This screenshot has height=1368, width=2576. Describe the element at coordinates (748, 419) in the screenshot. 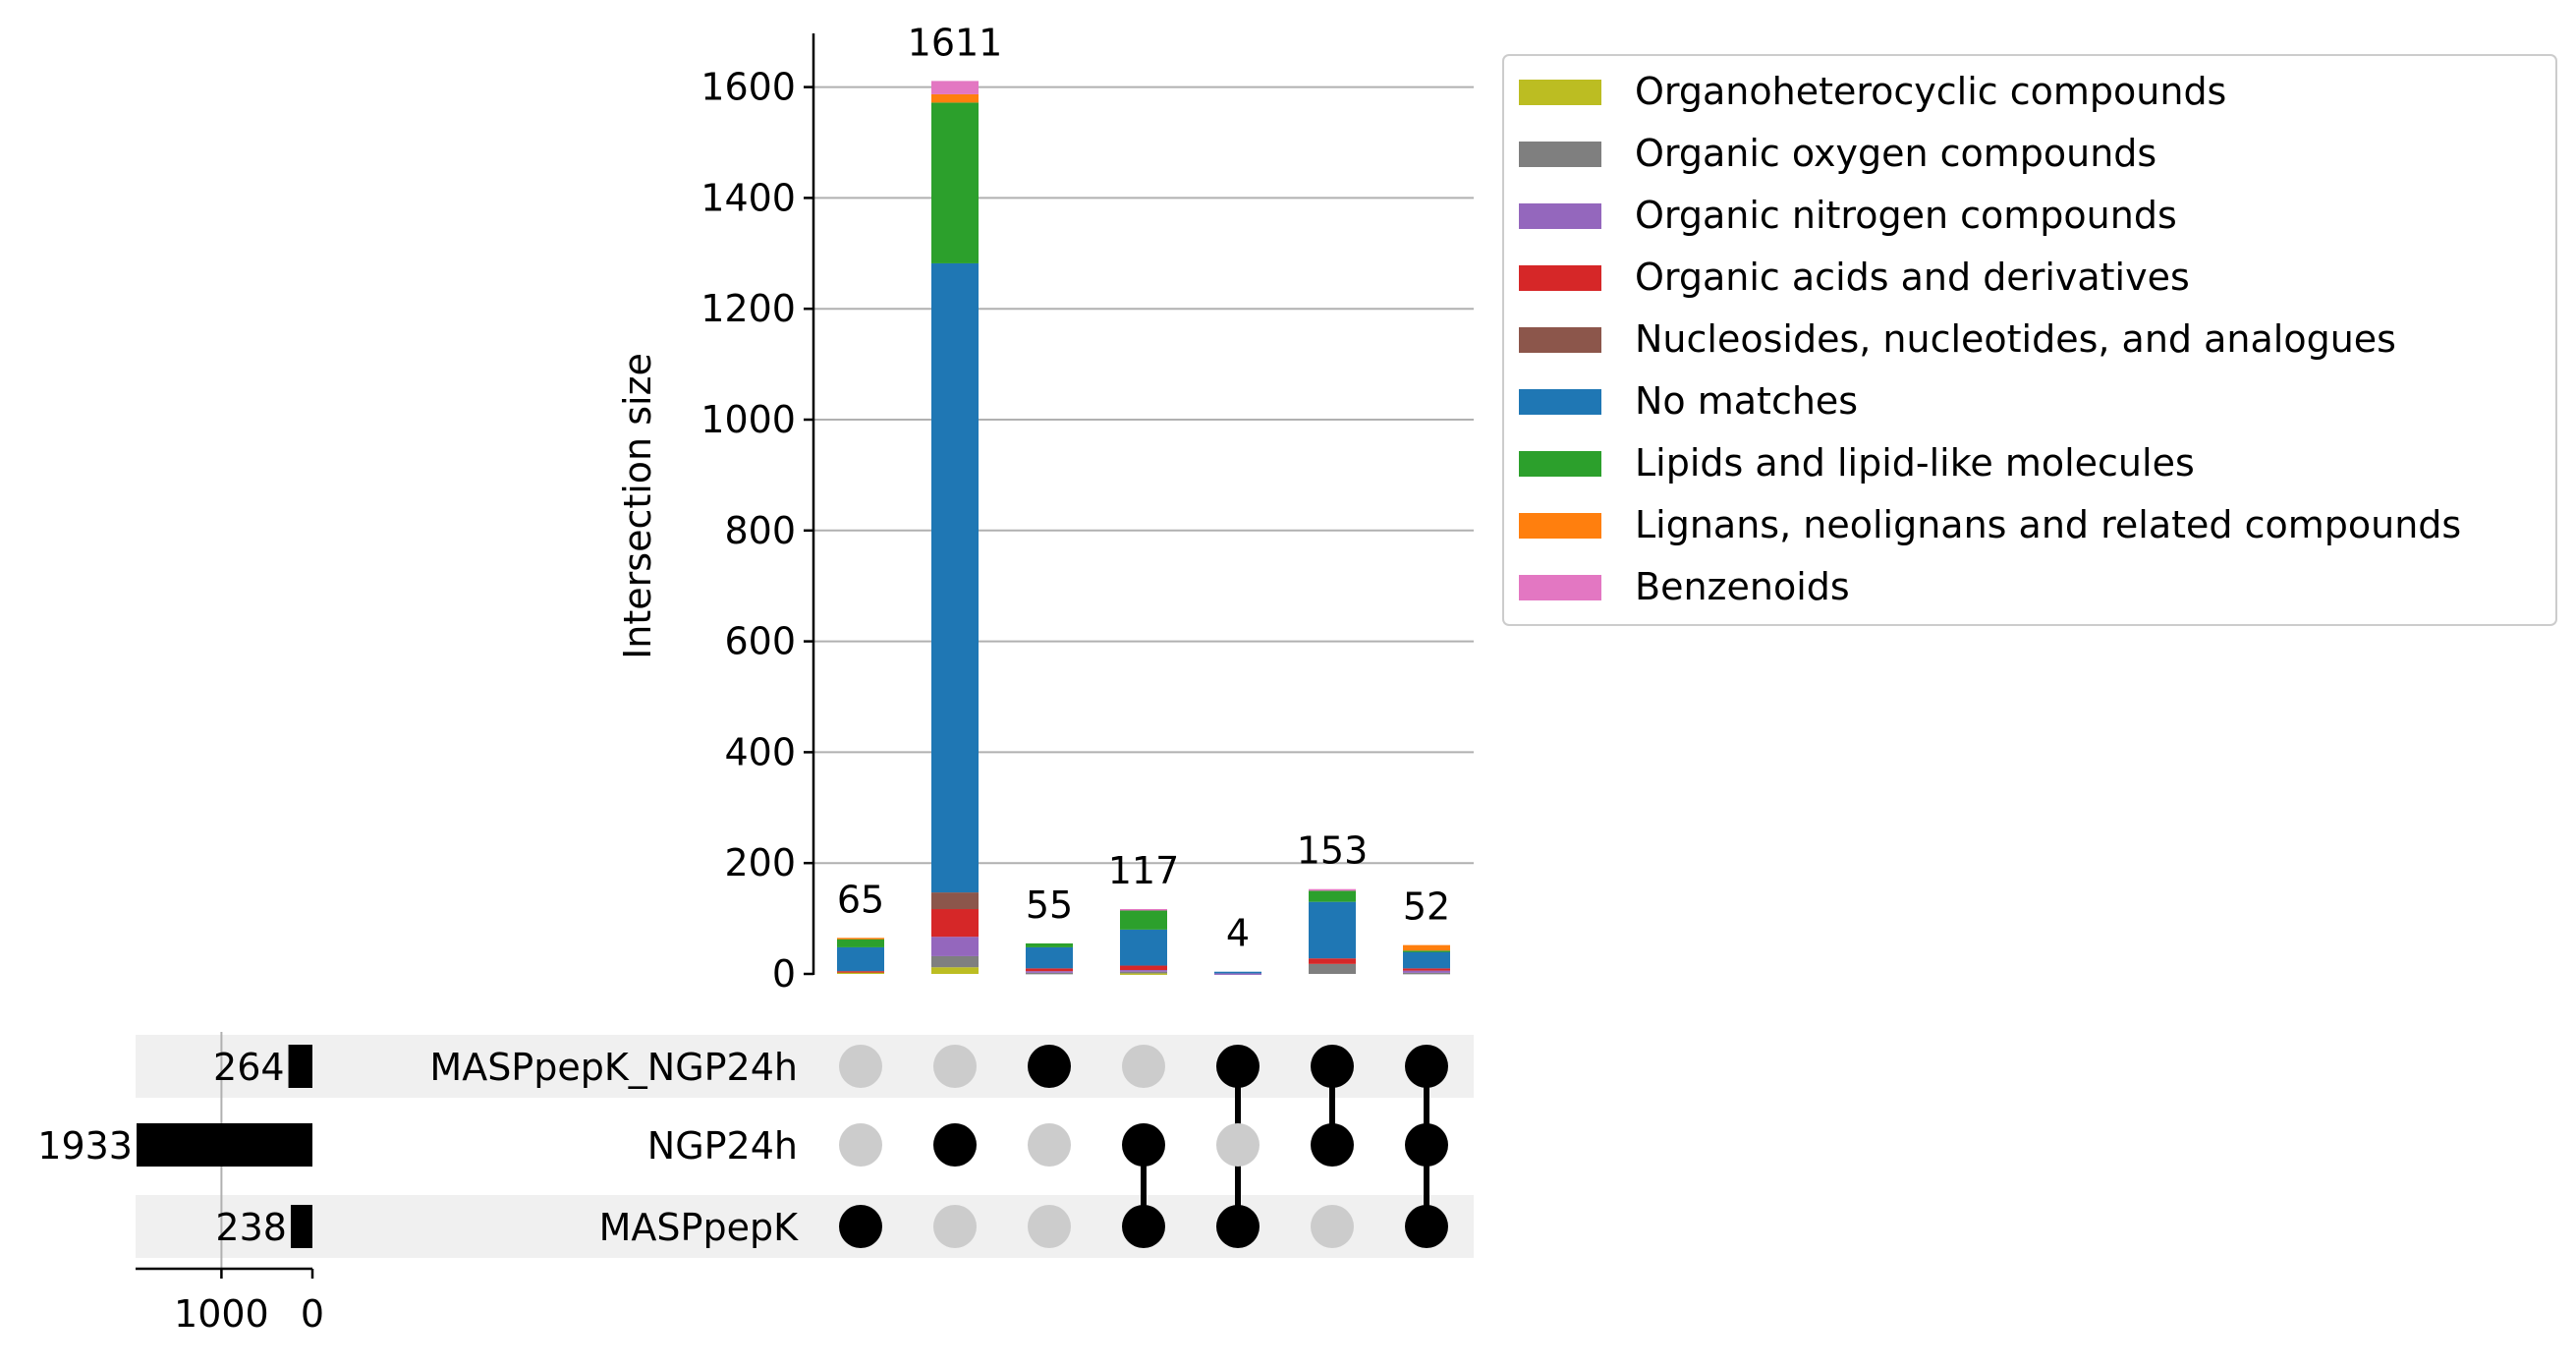

I see `y-tick-label: 1000` at that location.